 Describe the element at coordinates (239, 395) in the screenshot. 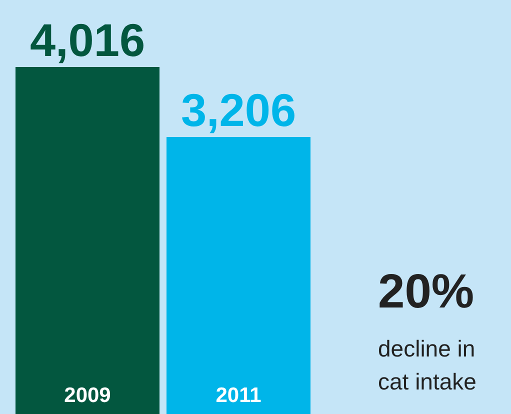

I see `x-tick-label: 2011` at that location.